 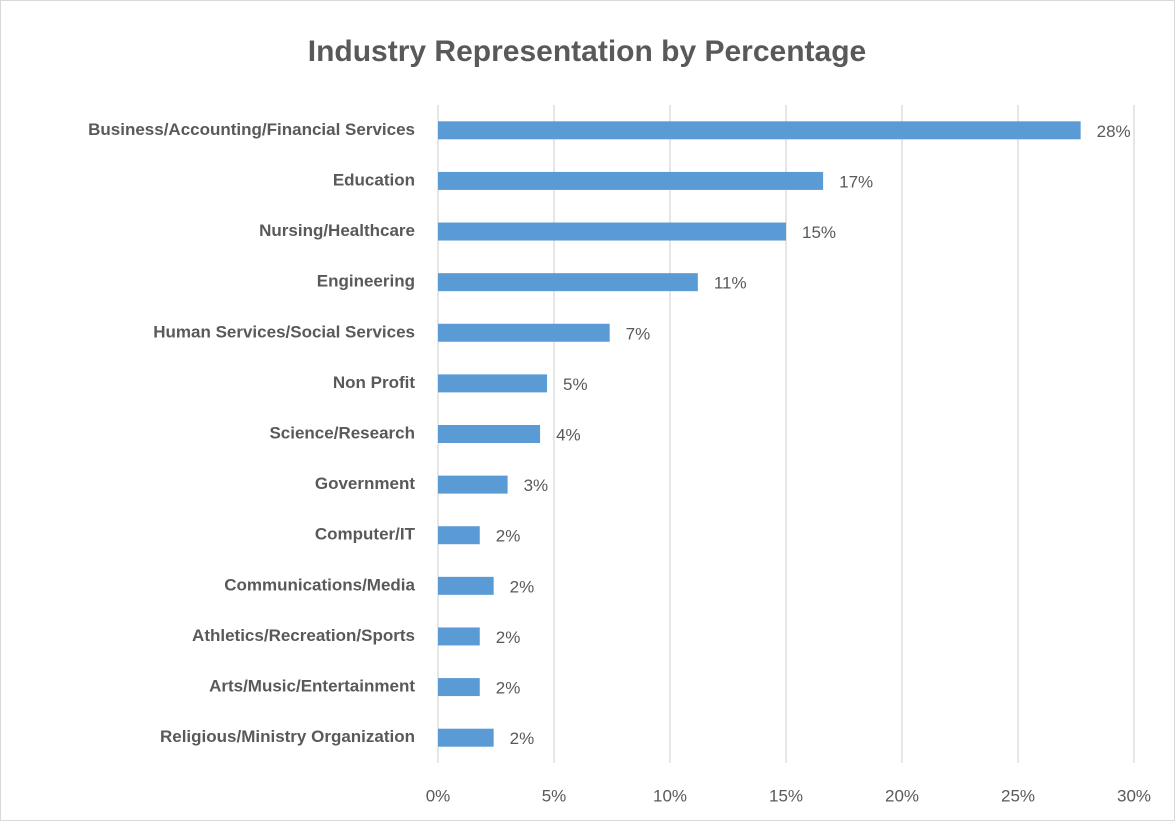 I want to click on y-tick-label: Nursing/Healthcare, so click(x=337, y=230).